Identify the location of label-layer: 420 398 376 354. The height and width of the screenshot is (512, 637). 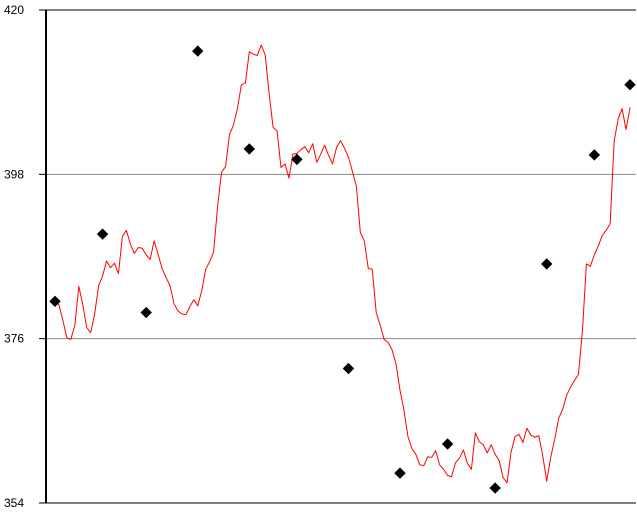
(14, 256).